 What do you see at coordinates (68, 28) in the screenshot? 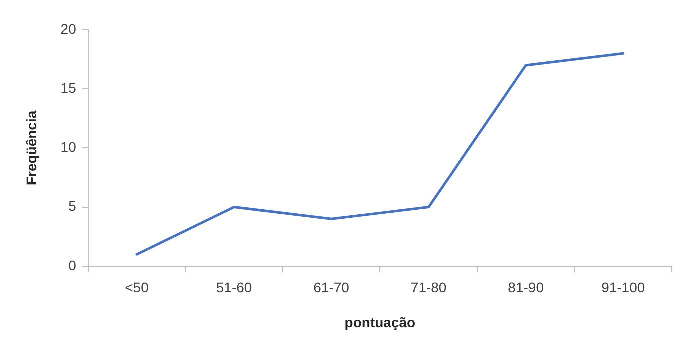
I see `y-tick-label: 20` at bounding box center [68, 28].